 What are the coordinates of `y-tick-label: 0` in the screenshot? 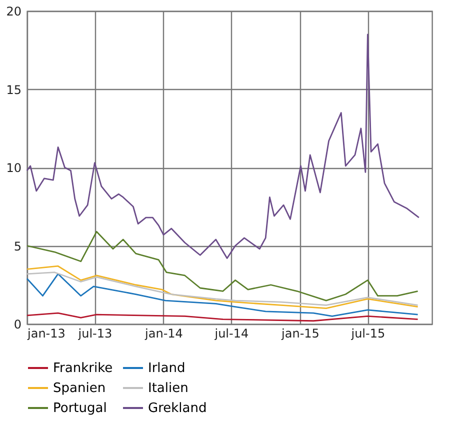 It's located at (18, 325).